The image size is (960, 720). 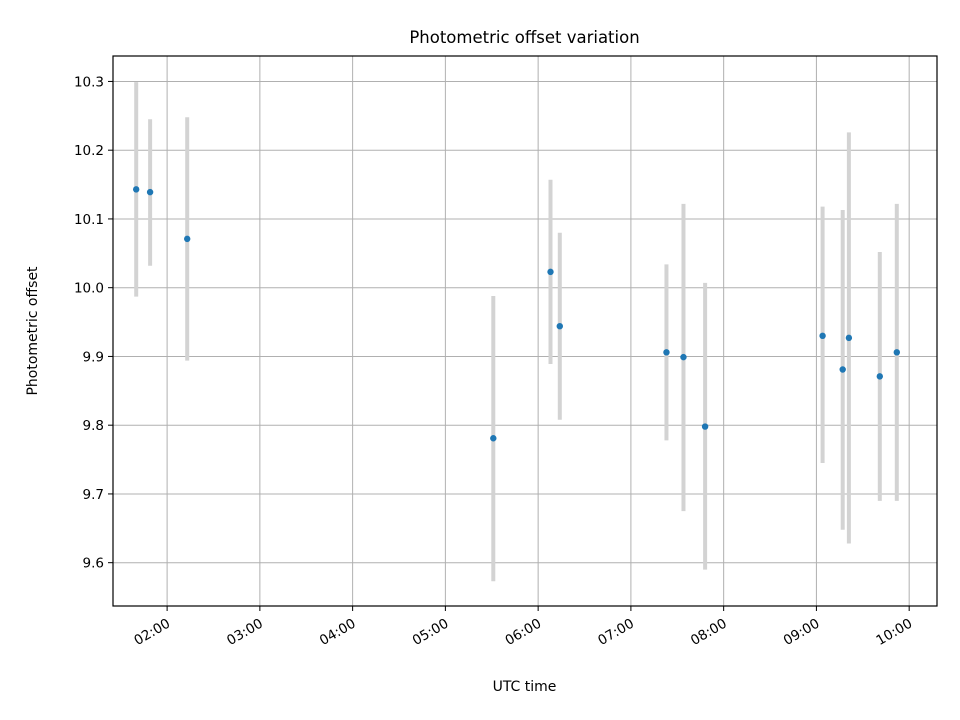 What do you see at coordinates (93, 323) in the screenshot?
I see `y-axis-ticks: 9.6 9.7 9.8 9.9 10.0 10.1 10.2 10.3` at bounding box center [93, 323].